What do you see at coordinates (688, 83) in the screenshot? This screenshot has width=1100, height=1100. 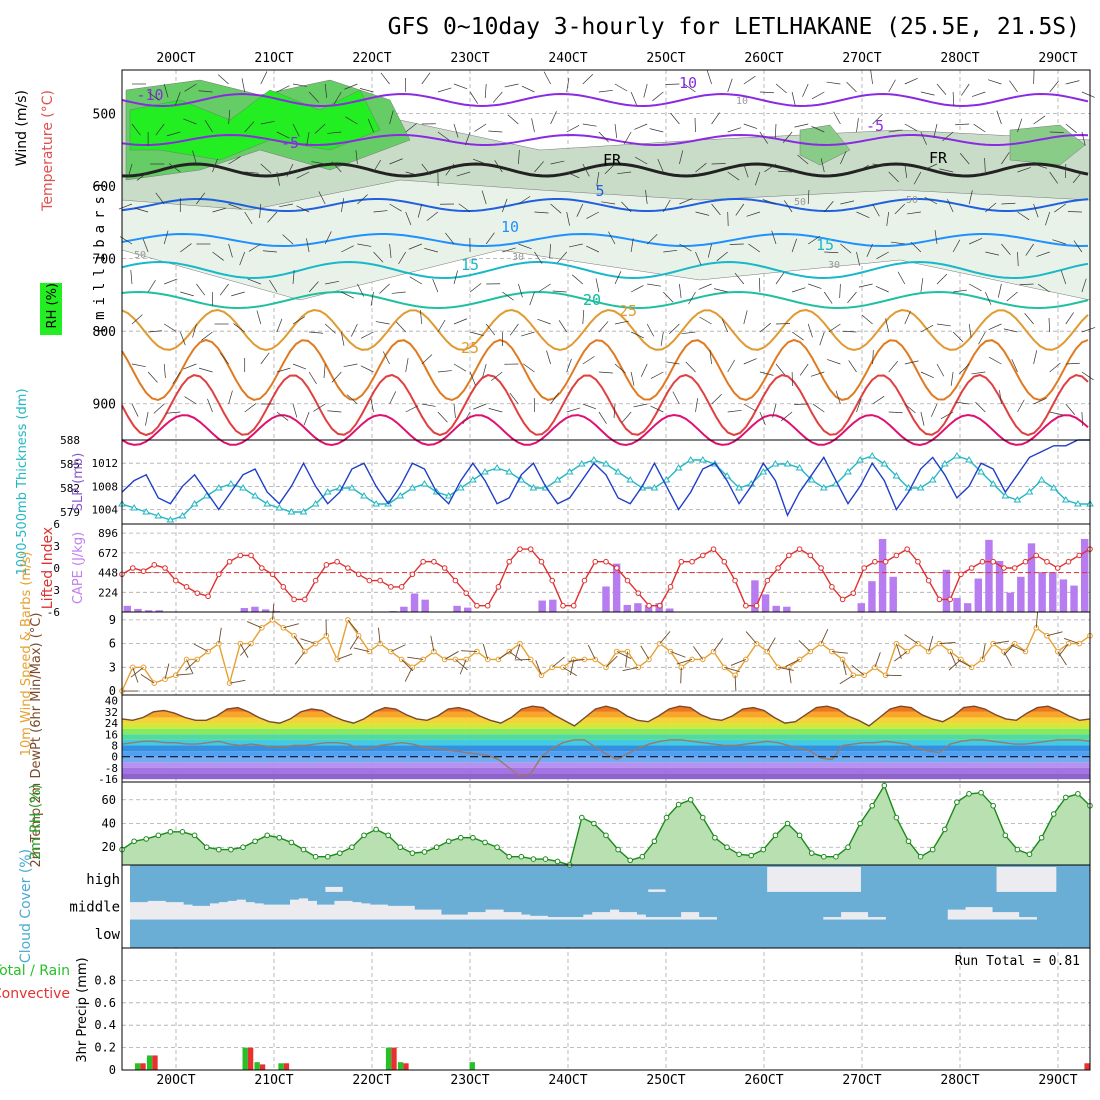 I see `isotherm-label: 10` at bounding box center [688, 83].